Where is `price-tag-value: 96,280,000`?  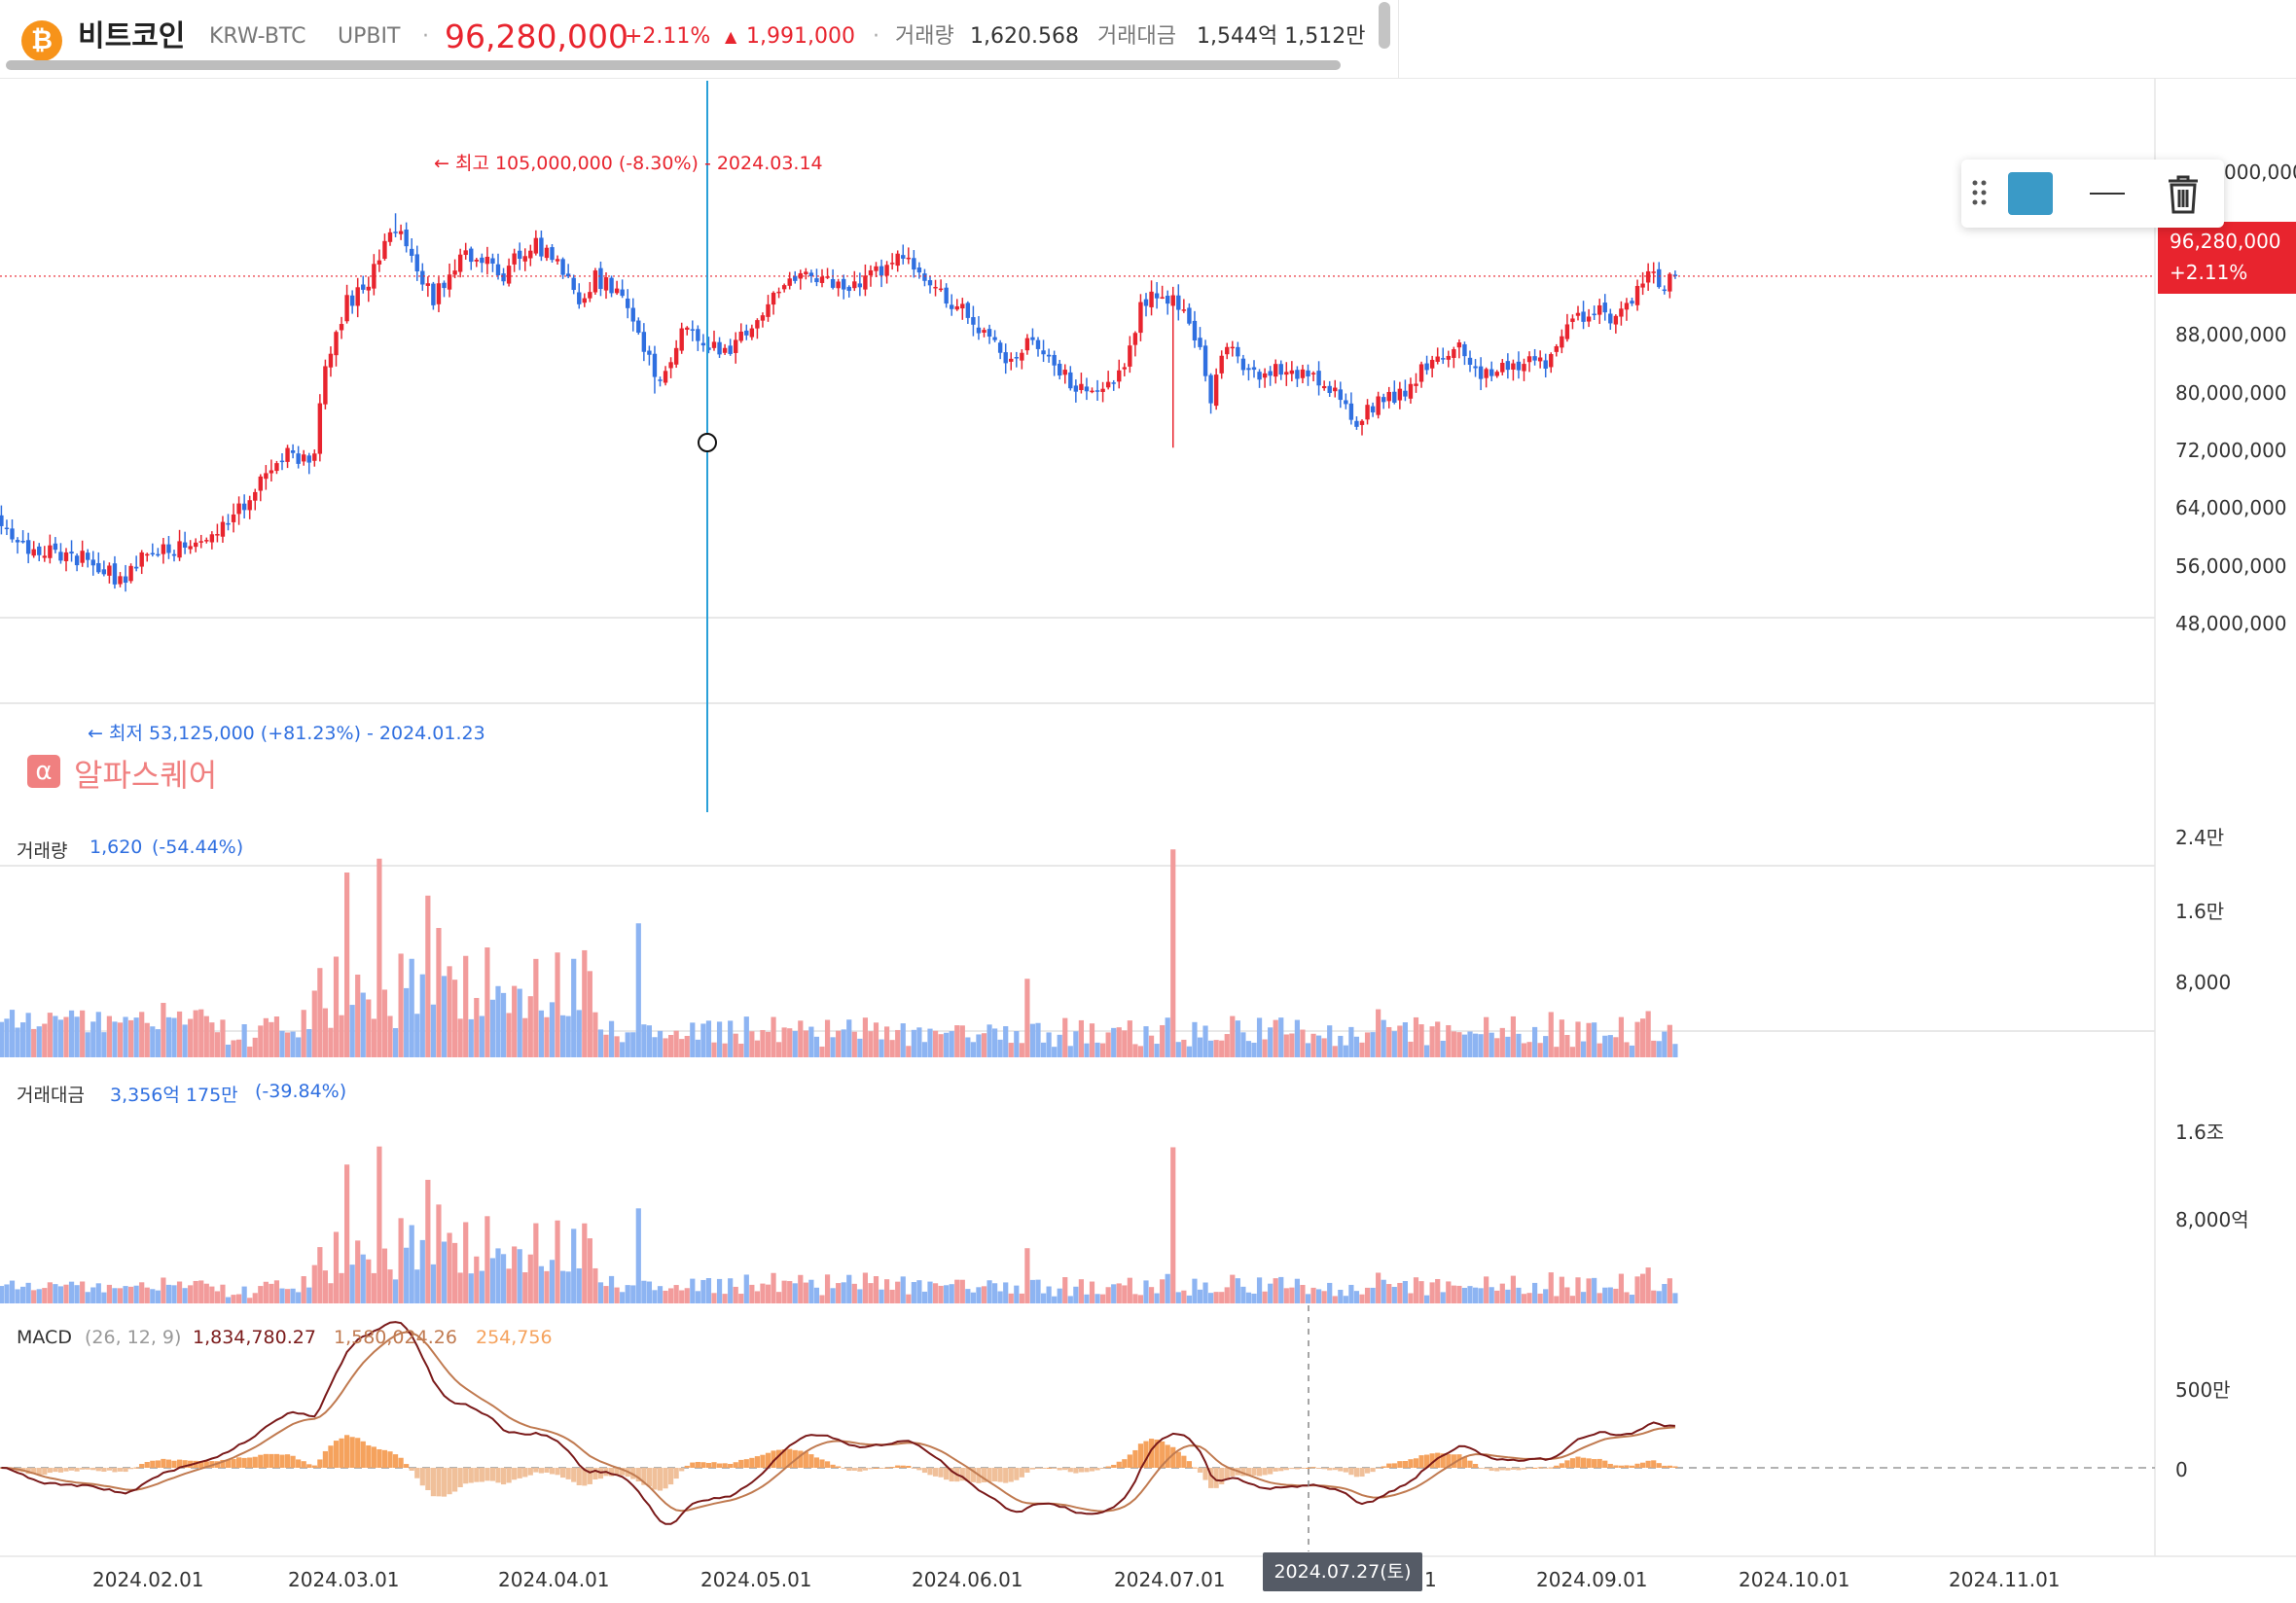 price-tag-value: 96,280,000 is located at coordinates (2225, 242).